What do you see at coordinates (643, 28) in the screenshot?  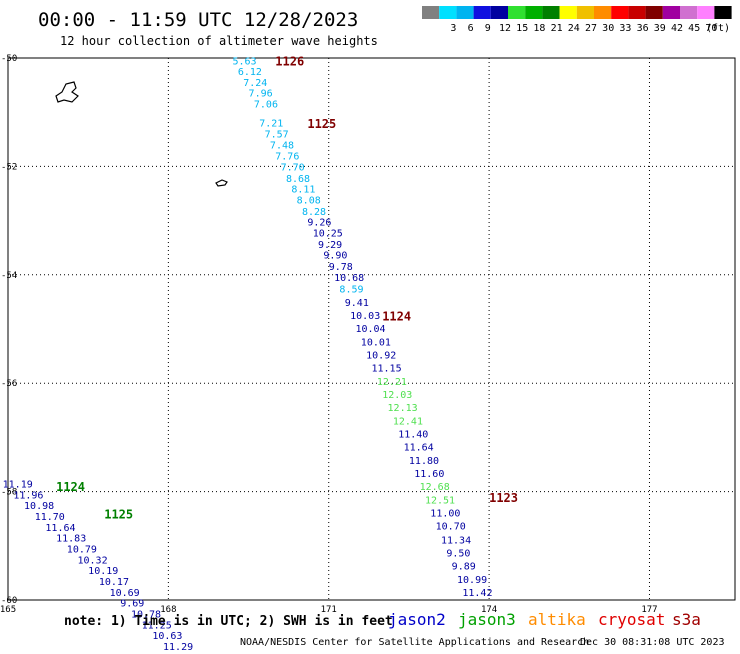 I see `legend-label: 36` at bounding box center [643, 28].